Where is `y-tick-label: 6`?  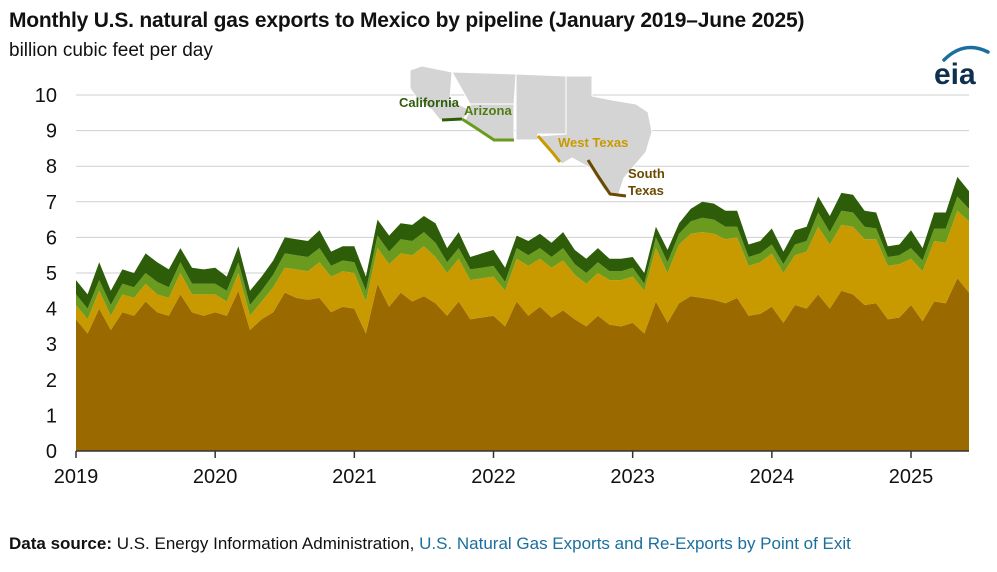 y-tick-label: 6 is located at coordinates (51, 238).